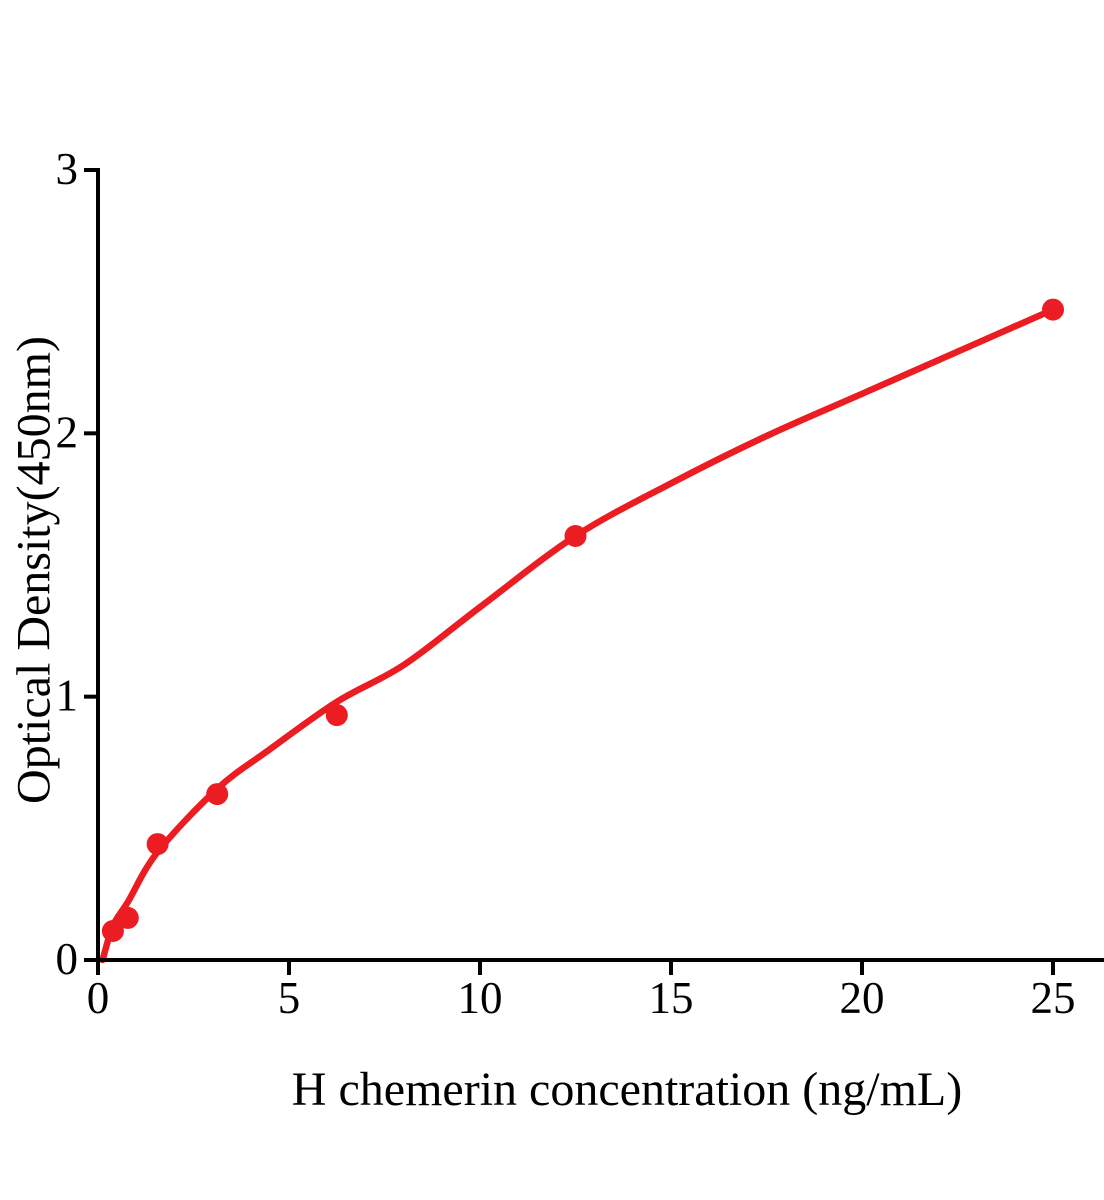 This screenshot has width=1104, height=1200. I want to click on x-tick-label: 15, so click(671, 998).